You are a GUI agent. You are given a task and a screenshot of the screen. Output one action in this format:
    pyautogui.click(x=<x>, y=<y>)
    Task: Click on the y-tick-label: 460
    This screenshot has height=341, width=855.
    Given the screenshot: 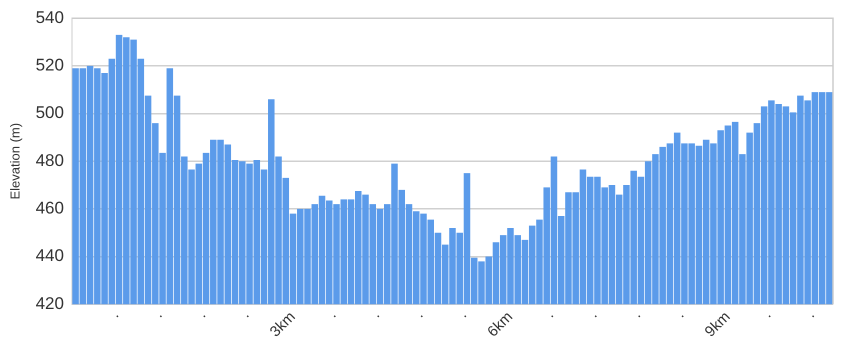 What is the action you would take?
    pyautogui.click(x=50, y=208)
    